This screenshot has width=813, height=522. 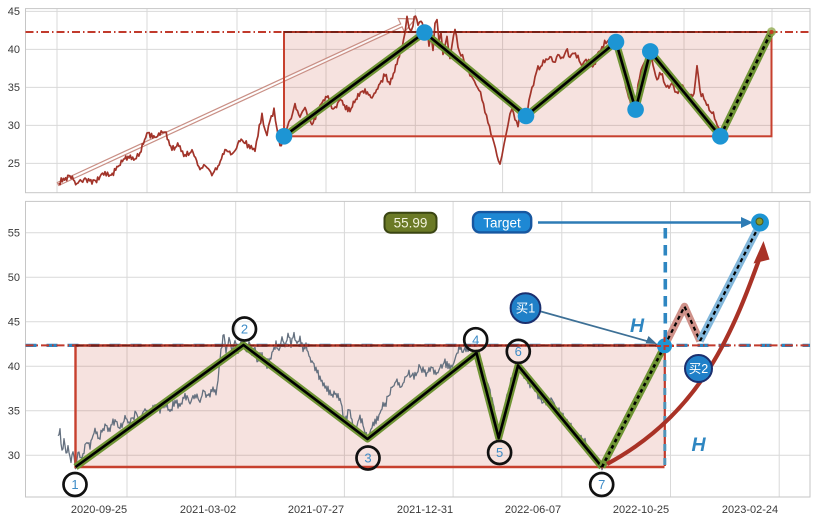 What do you see at coordinates (641, 510) in the screenshot?
I see `svg-text: 2022-10-25` at bounding box center [641, 510].